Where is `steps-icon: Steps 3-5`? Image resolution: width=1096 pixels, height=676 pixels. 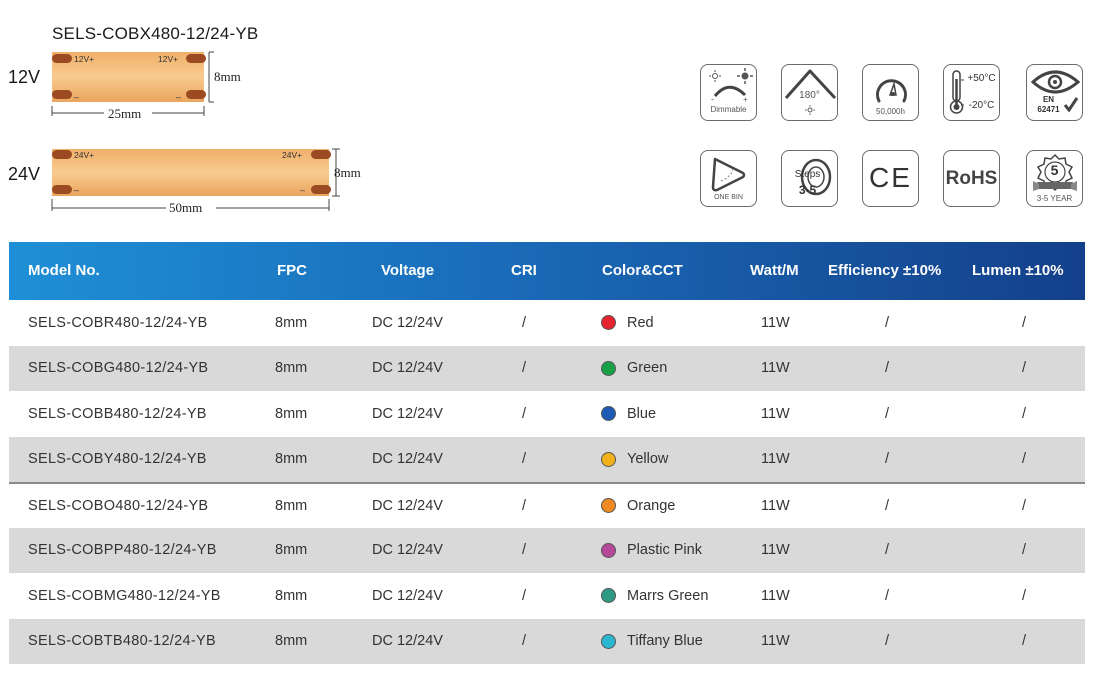
steps-icon: Steps 3-5 is located at coordinates (809, 178).